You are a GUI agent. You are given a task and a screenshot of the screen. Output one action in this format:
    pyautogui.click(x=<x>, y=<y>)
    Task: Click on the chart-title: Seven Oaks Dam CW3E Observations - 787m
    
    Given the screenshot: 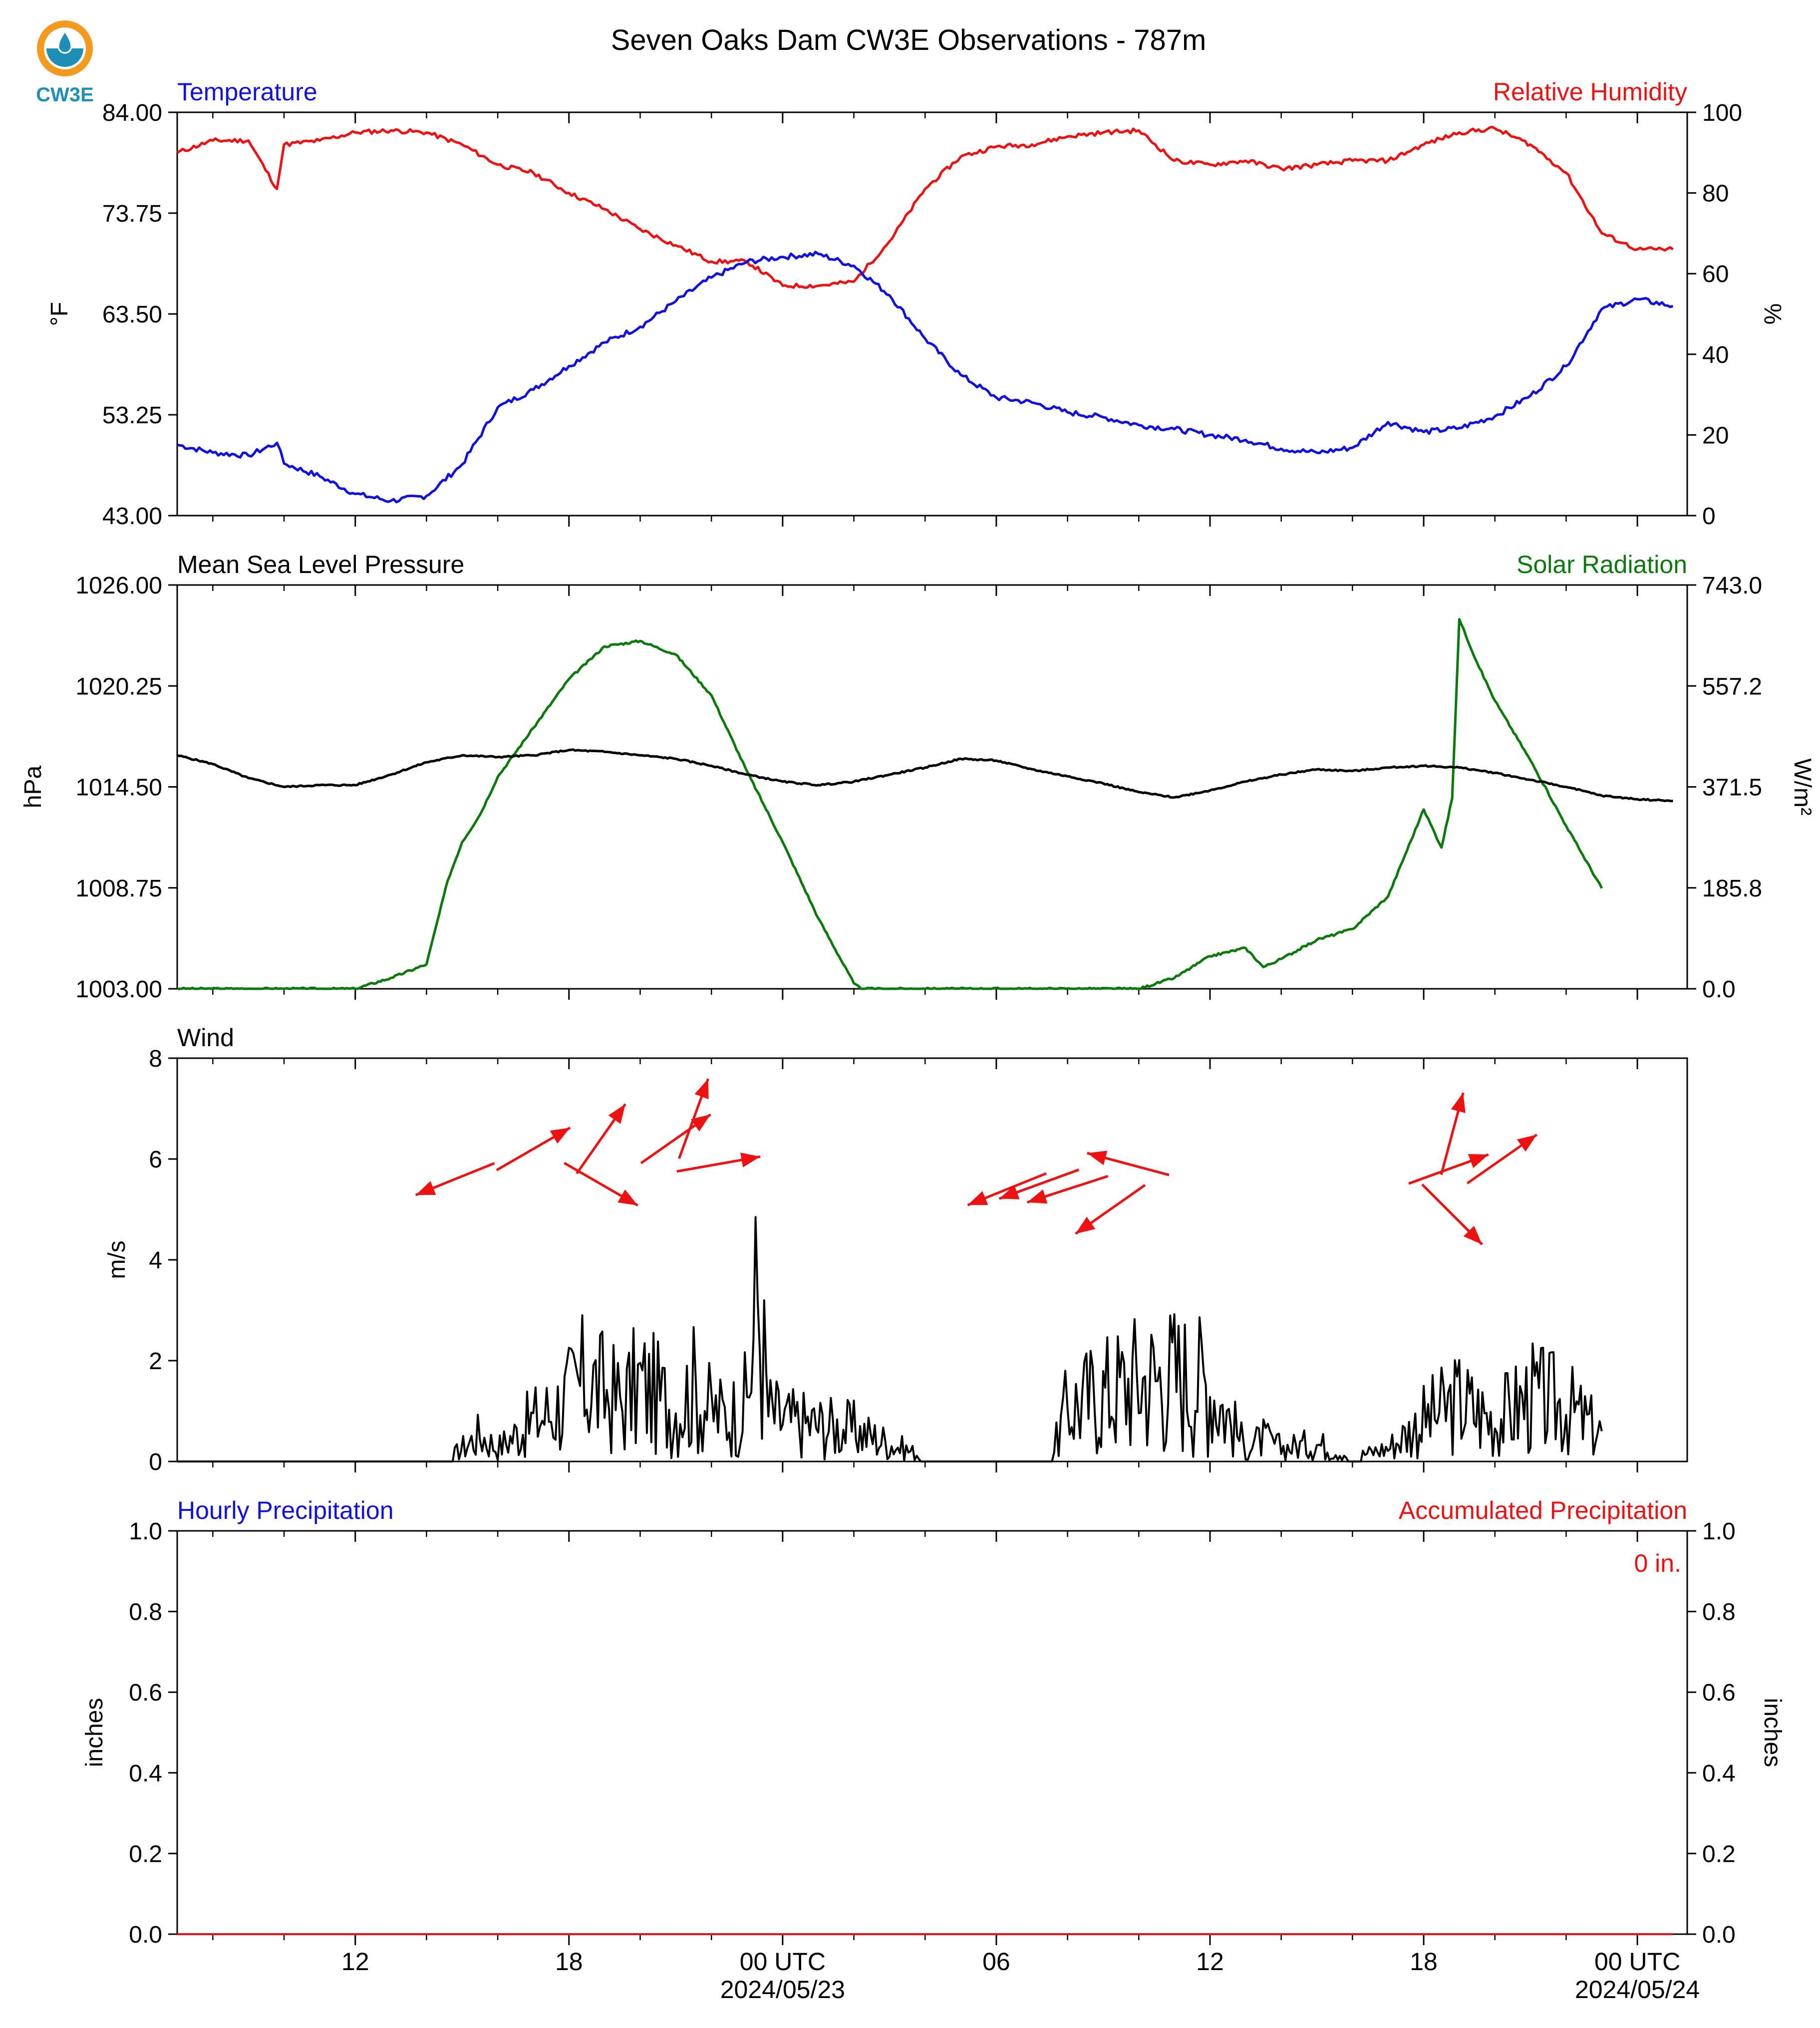 What is the action you would take?
    pyautogui.click(x=909, y=40)
    